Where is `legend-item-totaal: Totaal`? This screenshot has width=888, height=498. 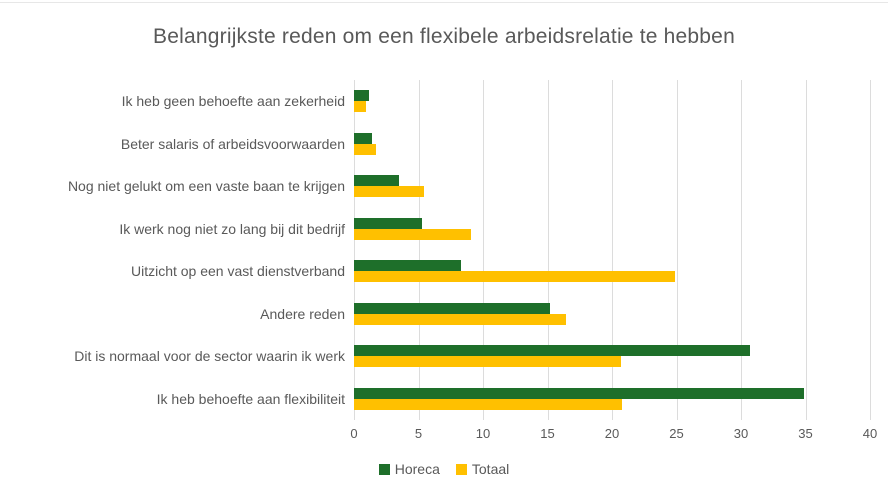
legend-item-totaal: Totaal is located at coordinates (482, 469).